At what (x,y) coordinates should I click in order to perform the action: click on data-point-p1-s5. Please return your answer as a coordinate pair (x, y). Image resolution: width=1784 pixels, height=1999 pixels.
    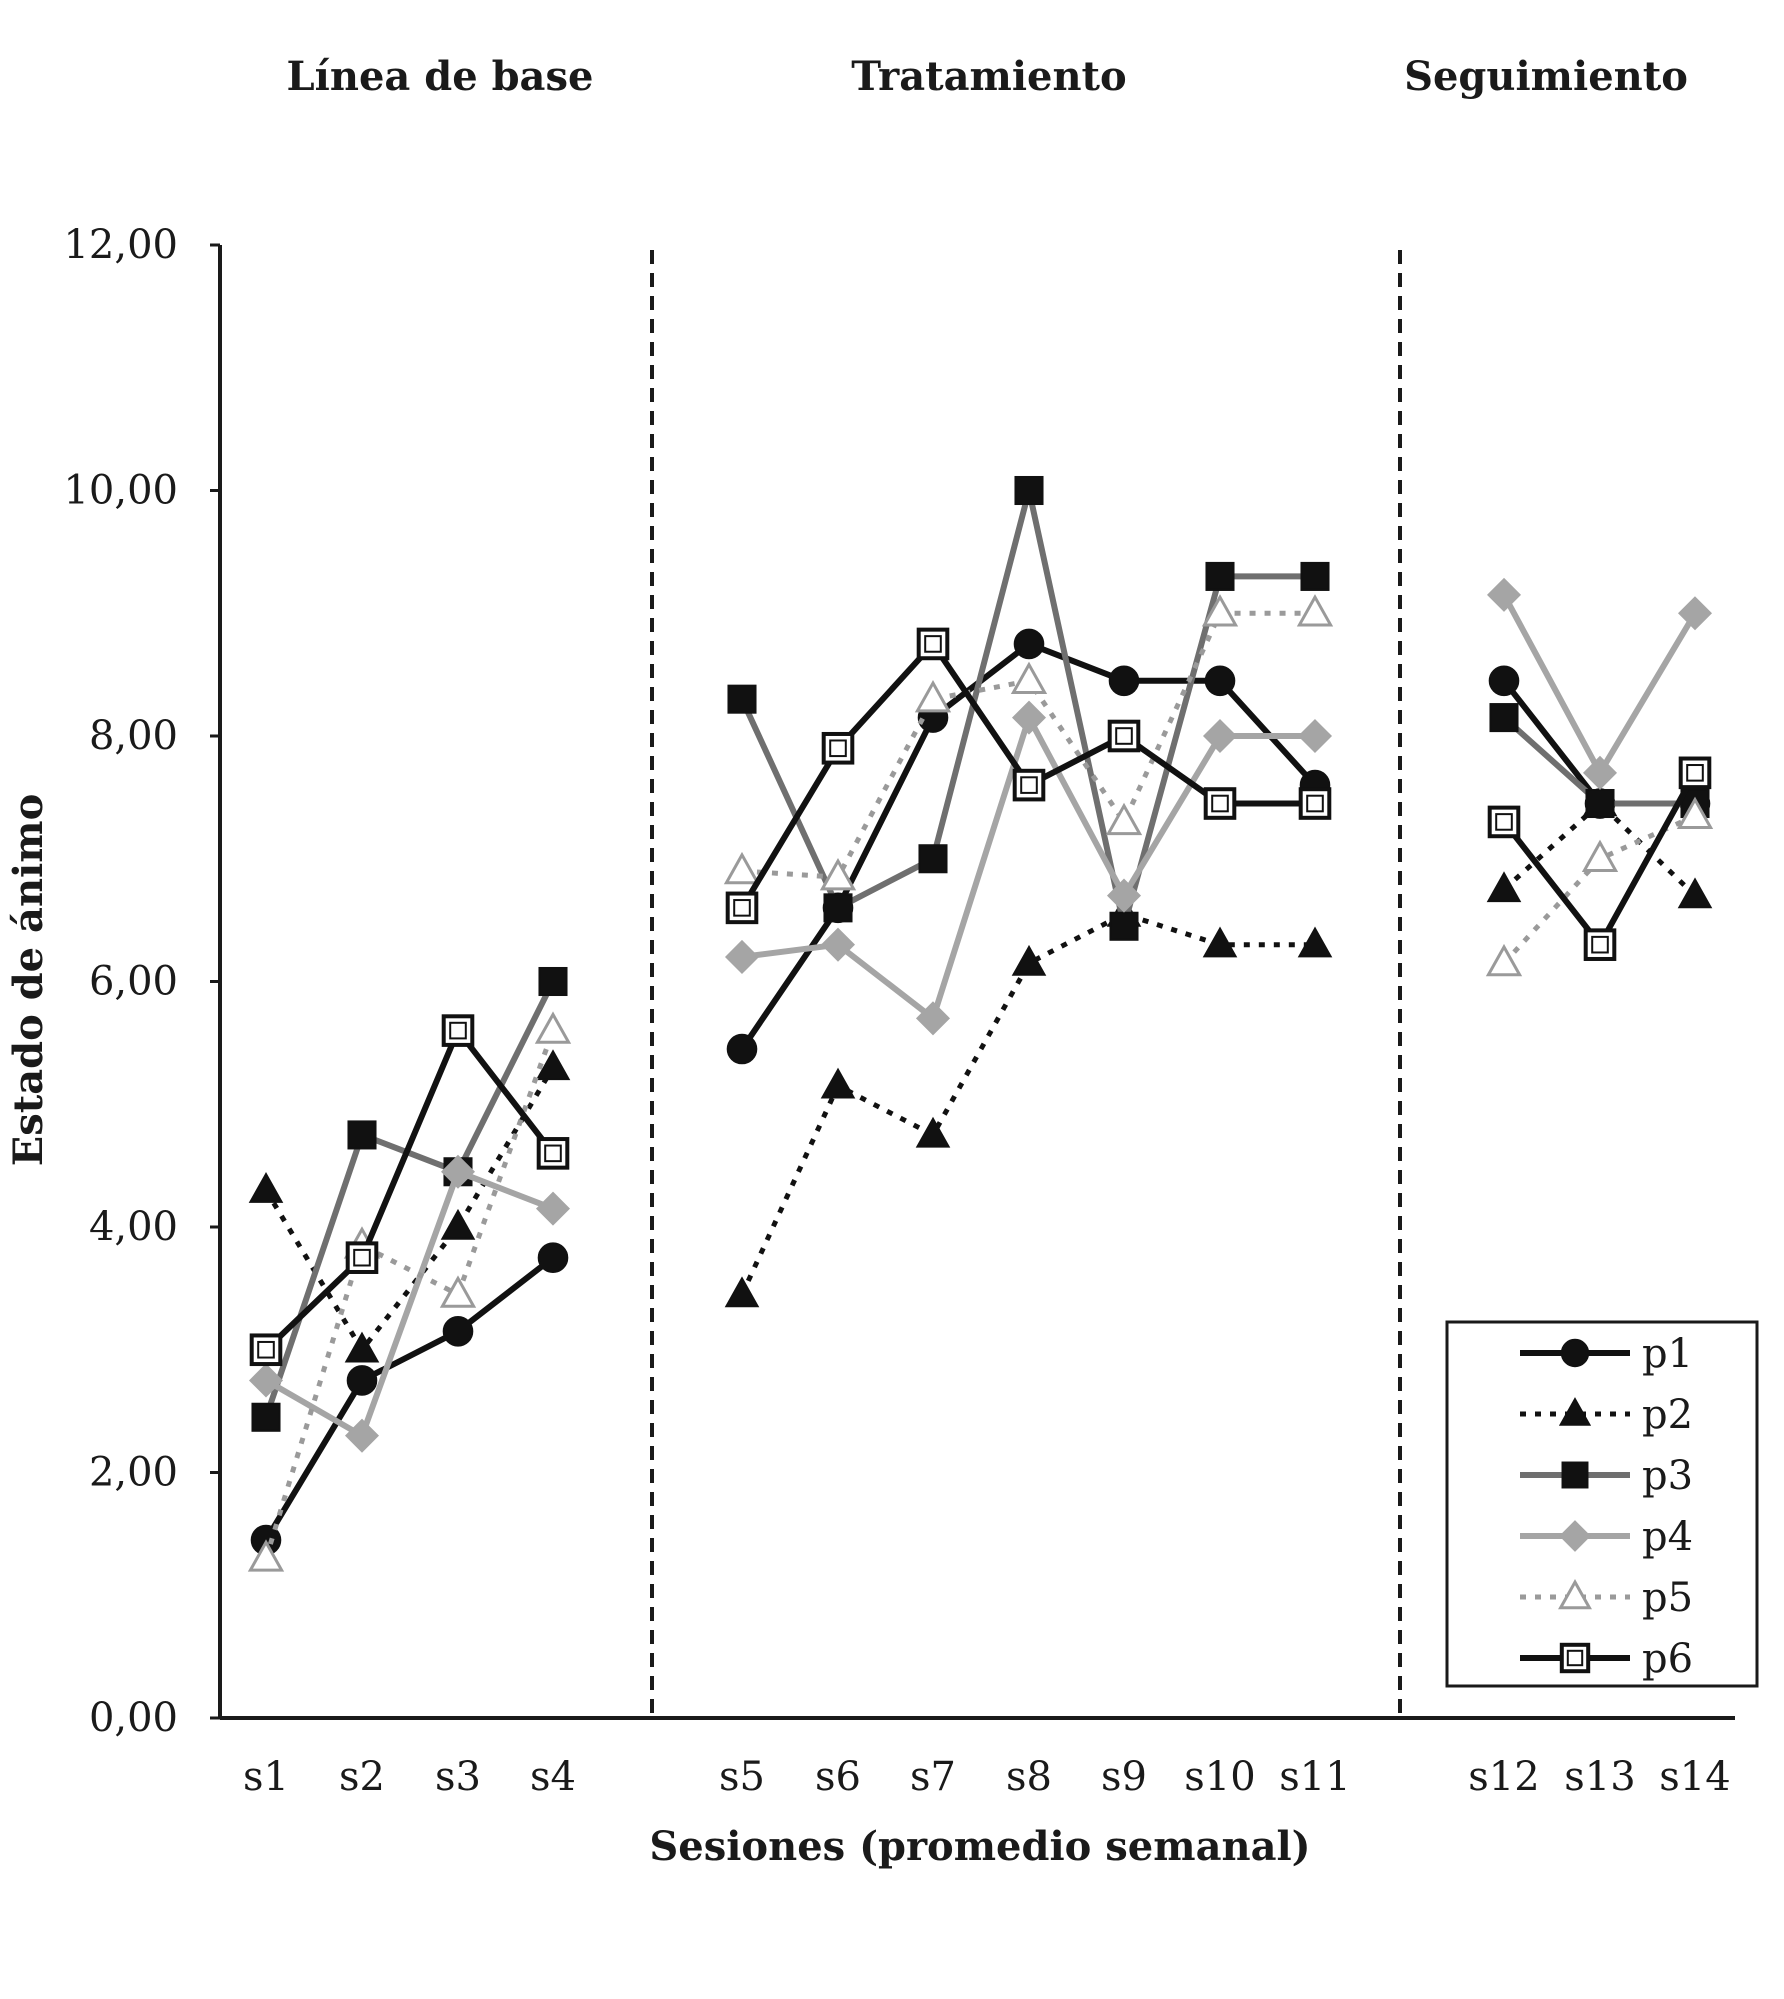
    Looking at the image, I should click on (742, 1049).